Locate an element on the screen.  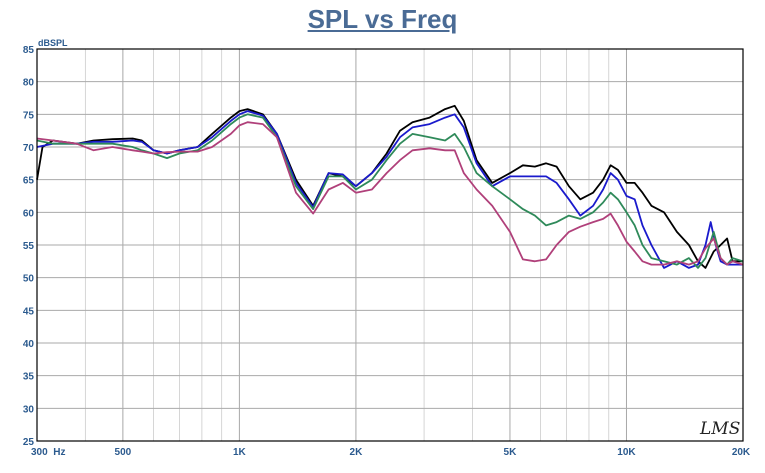
x-tick-label: 500 is located at coordinates (123, 452).